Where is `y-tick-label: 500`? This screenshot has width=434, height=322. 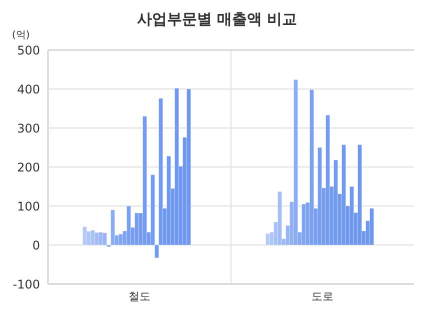 y-tick-label: 500 is located at coordinates (28, 50).